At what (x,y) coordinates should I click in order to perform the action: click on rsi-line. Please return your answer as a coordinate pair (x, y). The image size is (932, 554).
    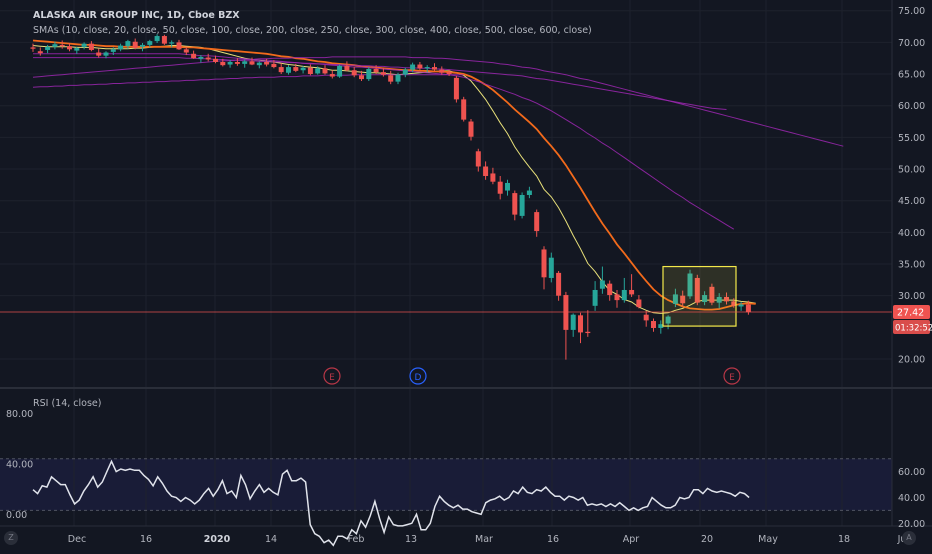
    Looking at the image, I should click on (391, 503).